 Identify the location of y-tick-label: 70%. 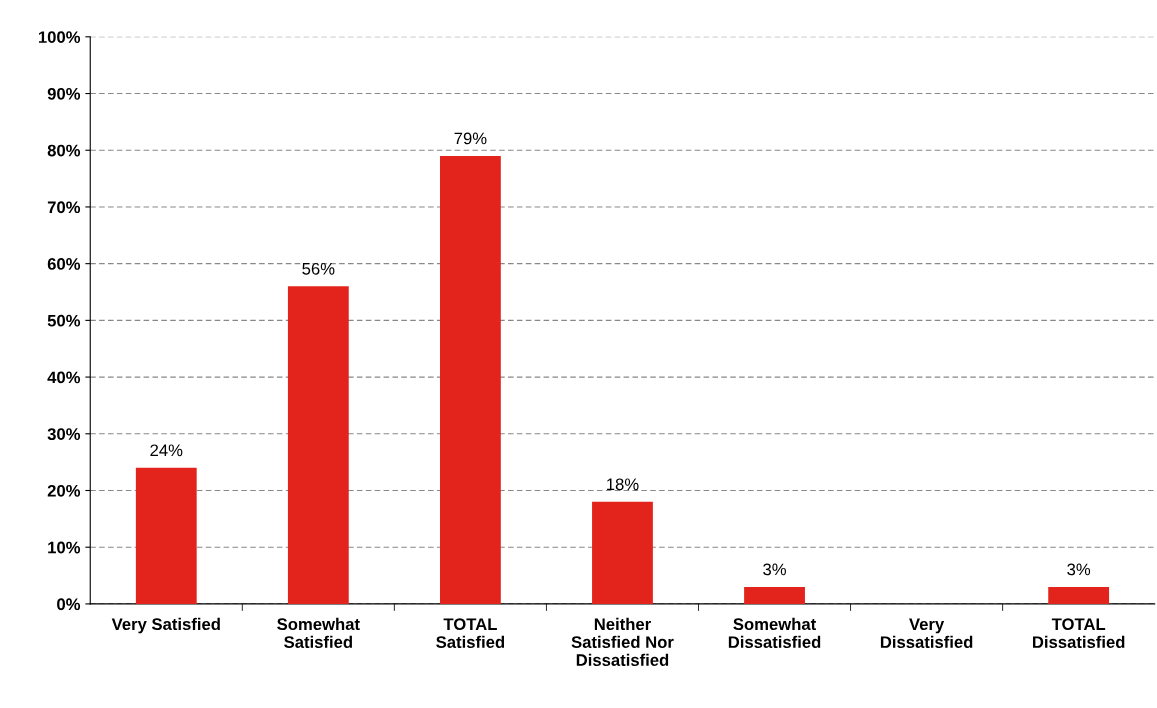
(64, 207).